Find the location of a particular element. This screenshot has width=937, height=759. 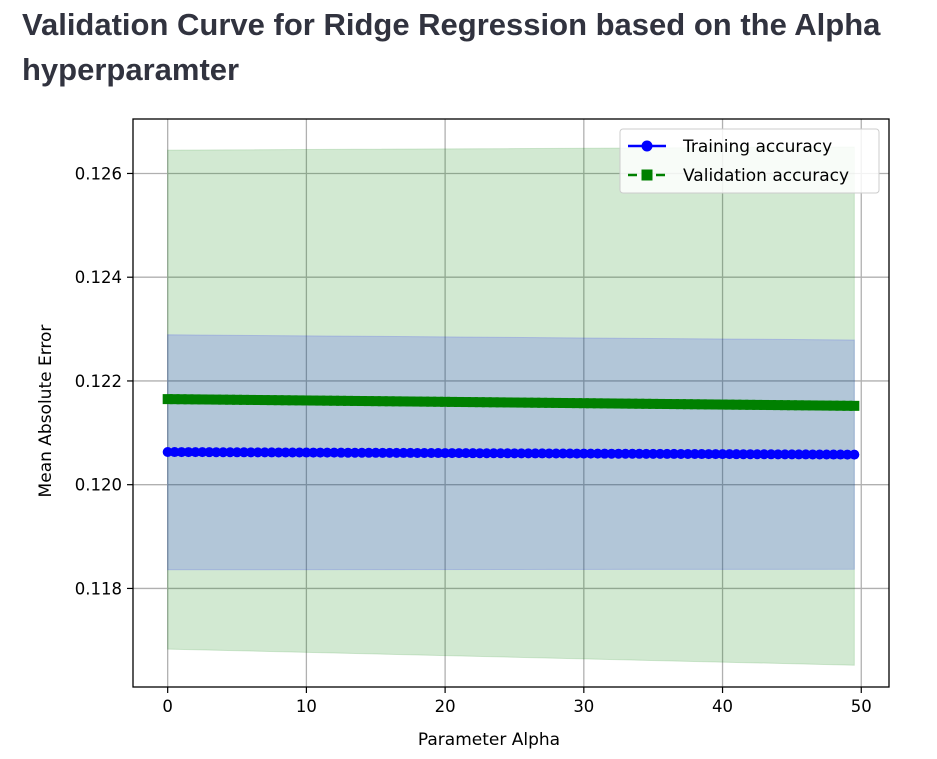

y-tick-label: 0.120 is located at coordinates (98, 485).